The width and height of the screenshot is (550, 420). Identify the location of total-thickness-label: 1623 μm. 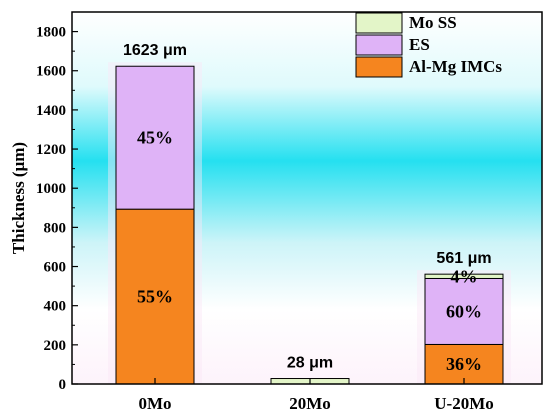
(155, 50).